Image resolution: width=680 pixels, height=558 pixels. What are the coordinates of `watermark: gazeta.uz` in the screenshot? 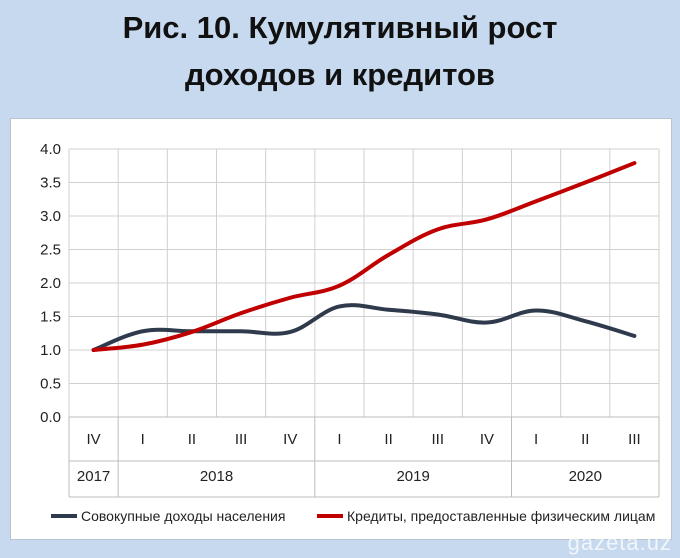 It's located at (619, 542).